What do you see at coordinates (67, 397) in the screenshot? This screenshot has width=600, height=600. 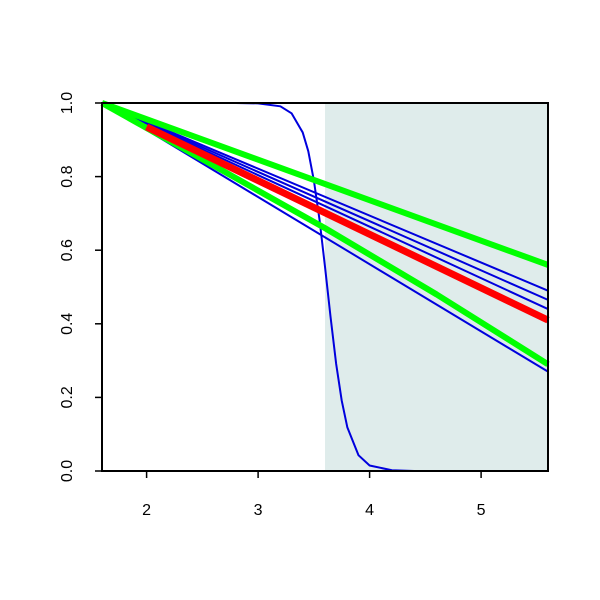 I see `y-tick-label: 0.2` at bounding box center [67, 397].